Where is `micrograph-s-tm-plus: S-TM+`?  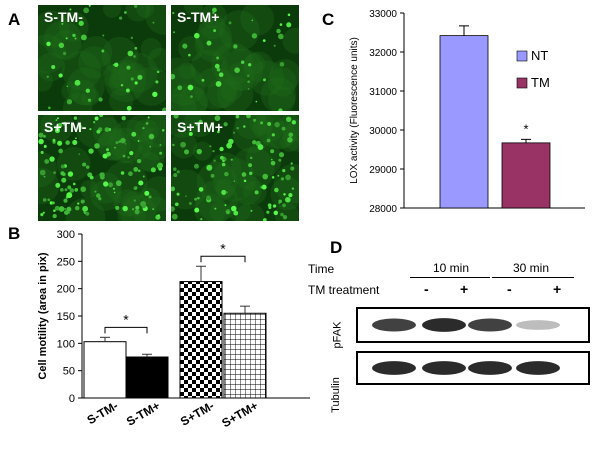 micrograph-s-tm-plus: S-TM+ is located at coordinates (235, 58).